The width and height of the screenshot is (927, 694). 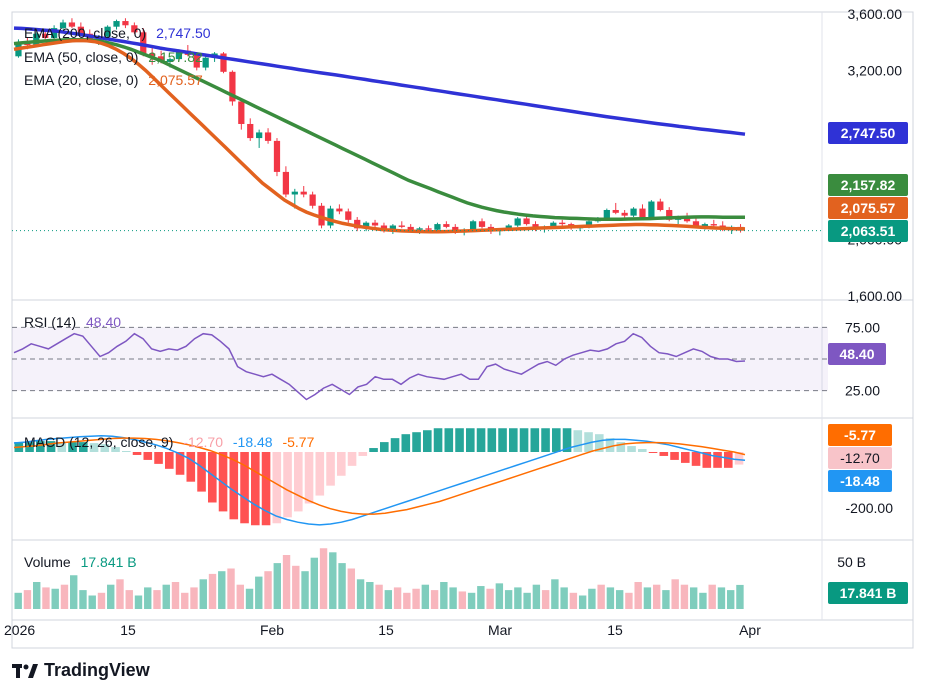 I want to click on volume-badge: 17.841 B, so click(x=868, y=593).